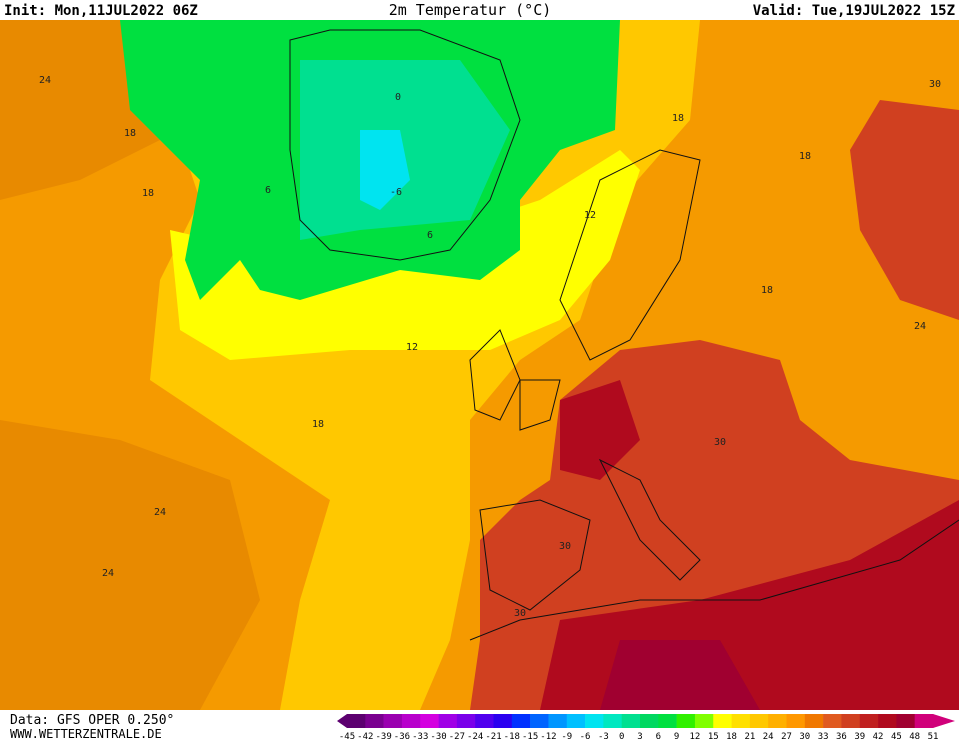 The image size is (959, 741). Describe the element at coordinates (530, 736) in the screenshot. I see `legend-label: -15` at that location.